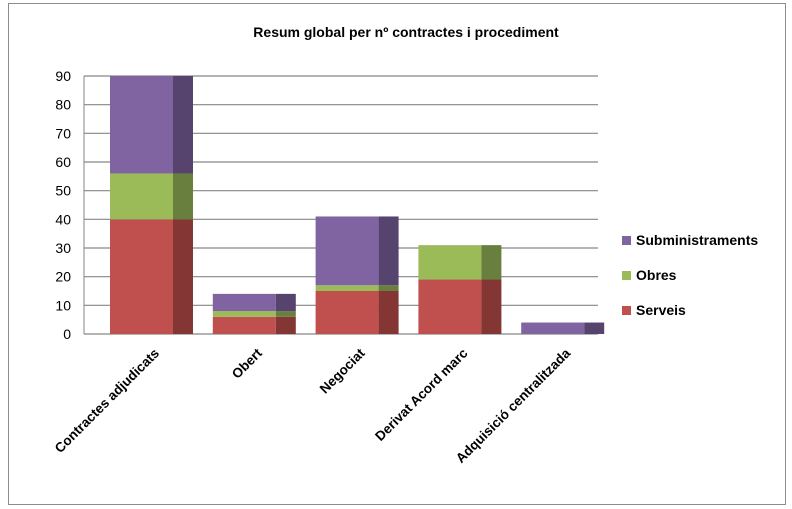 The height and width of the screenshot is (509, 792). What do you see at coordinates (63, 162) in the screenshot?
I see `y-tick-label: 60` at bounding box center [63, 162].